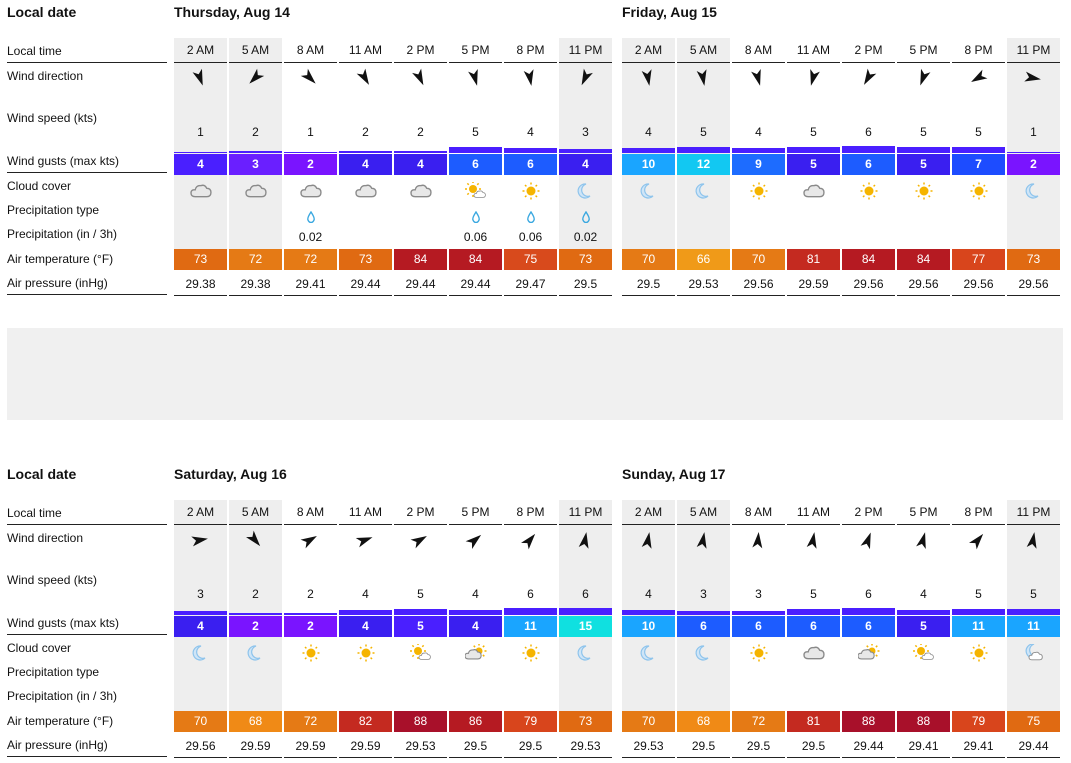  I want to click on hour-column: 8 PM 5 7 77 29.56, so click(978, 167).